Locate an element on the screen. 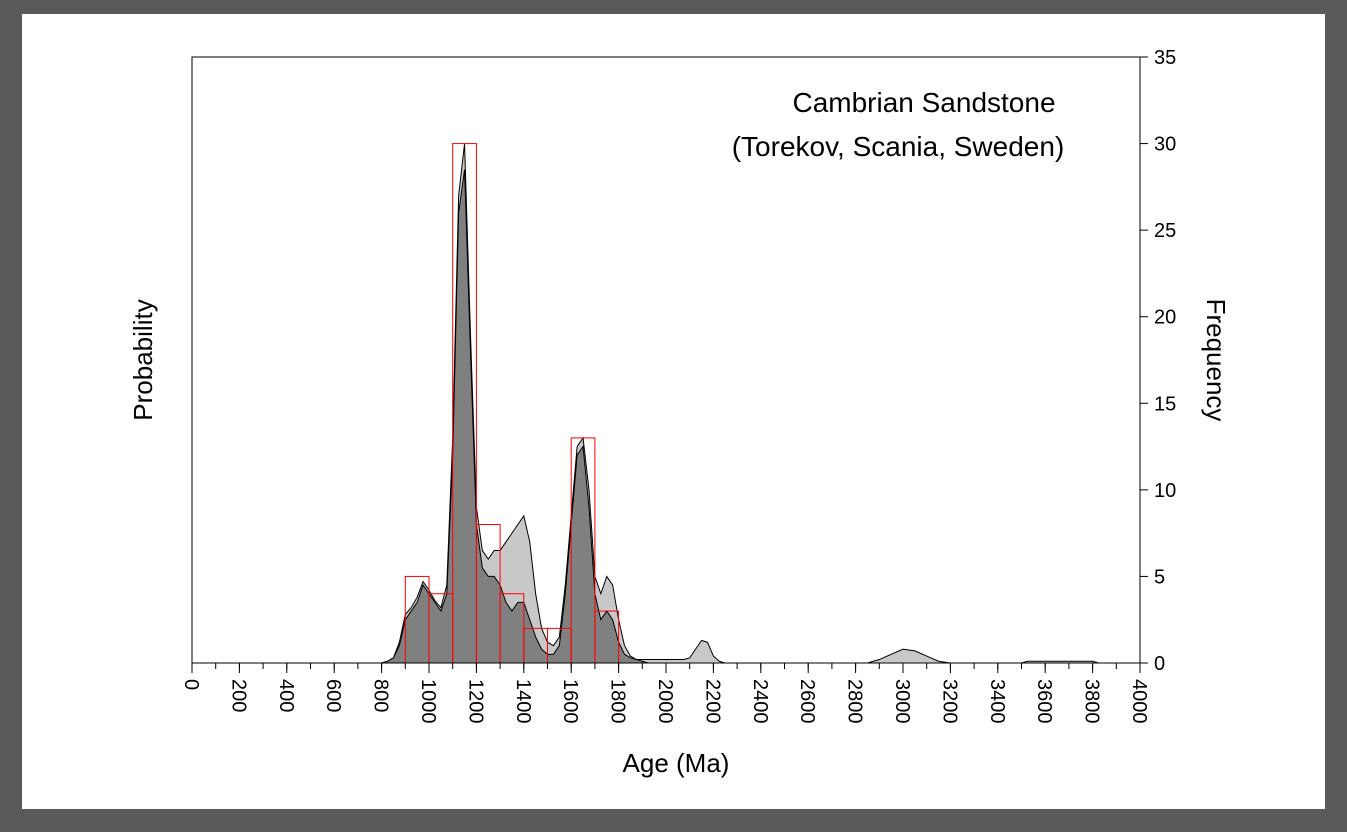 This screenshot has height=832, width=1347. x-tick-label: 1200 is located at coordinates (475, 701).